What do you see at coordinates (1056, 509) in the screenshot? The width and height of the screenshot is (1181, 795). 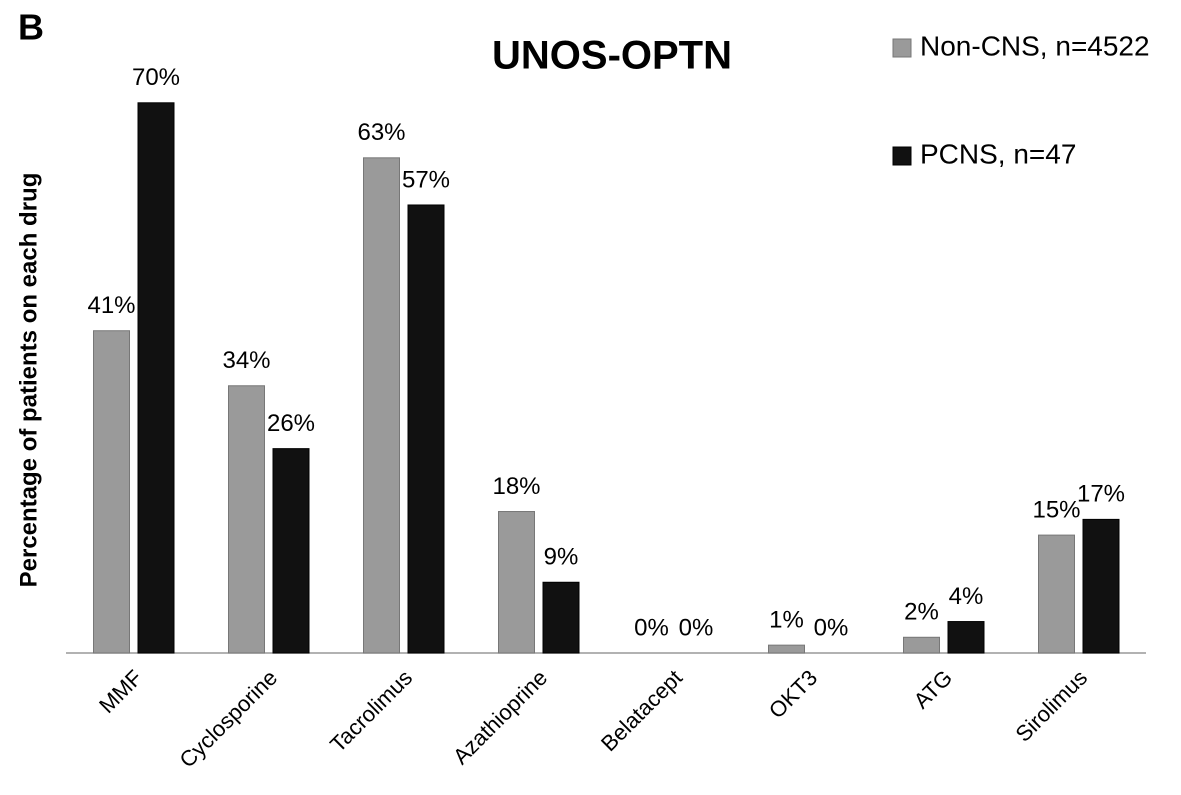 I see `data-label: 15%` at bounding box center [1056, 509].